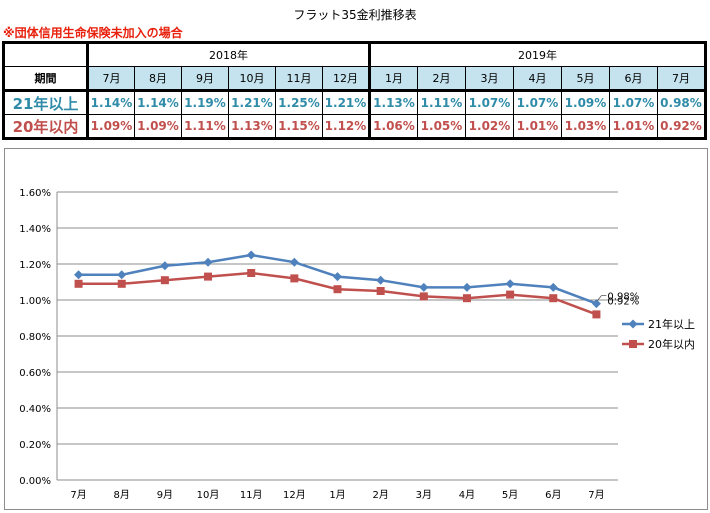 Image resolution: width=710 pixels, height=513 pixels. What do you see at coordinates (441, 127) in the screenshot?
I see `rate-cell: 1.05%` at bounding box center [441, 127].